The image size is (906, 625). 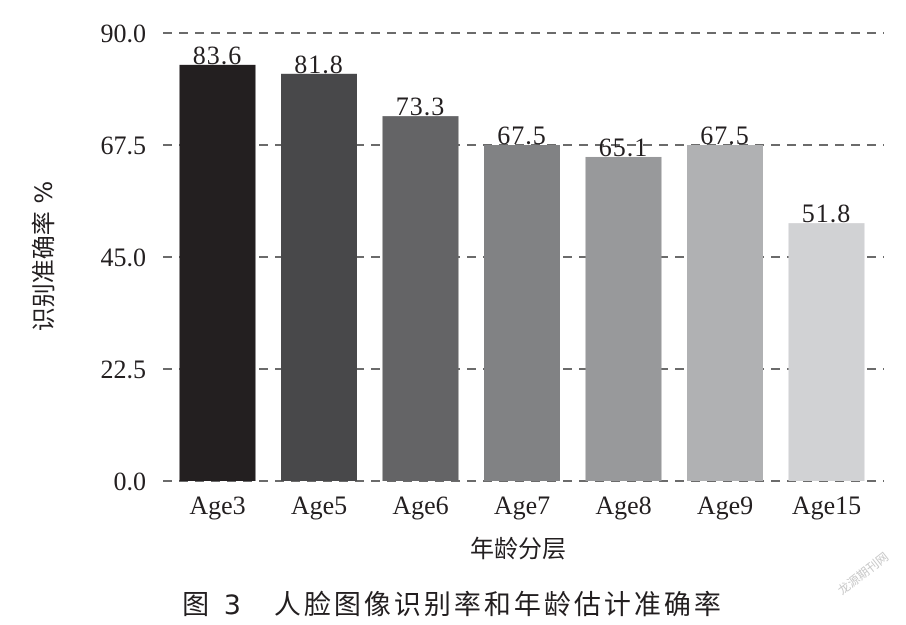 I want to click on bar-age15, so click(x=826, y=352).